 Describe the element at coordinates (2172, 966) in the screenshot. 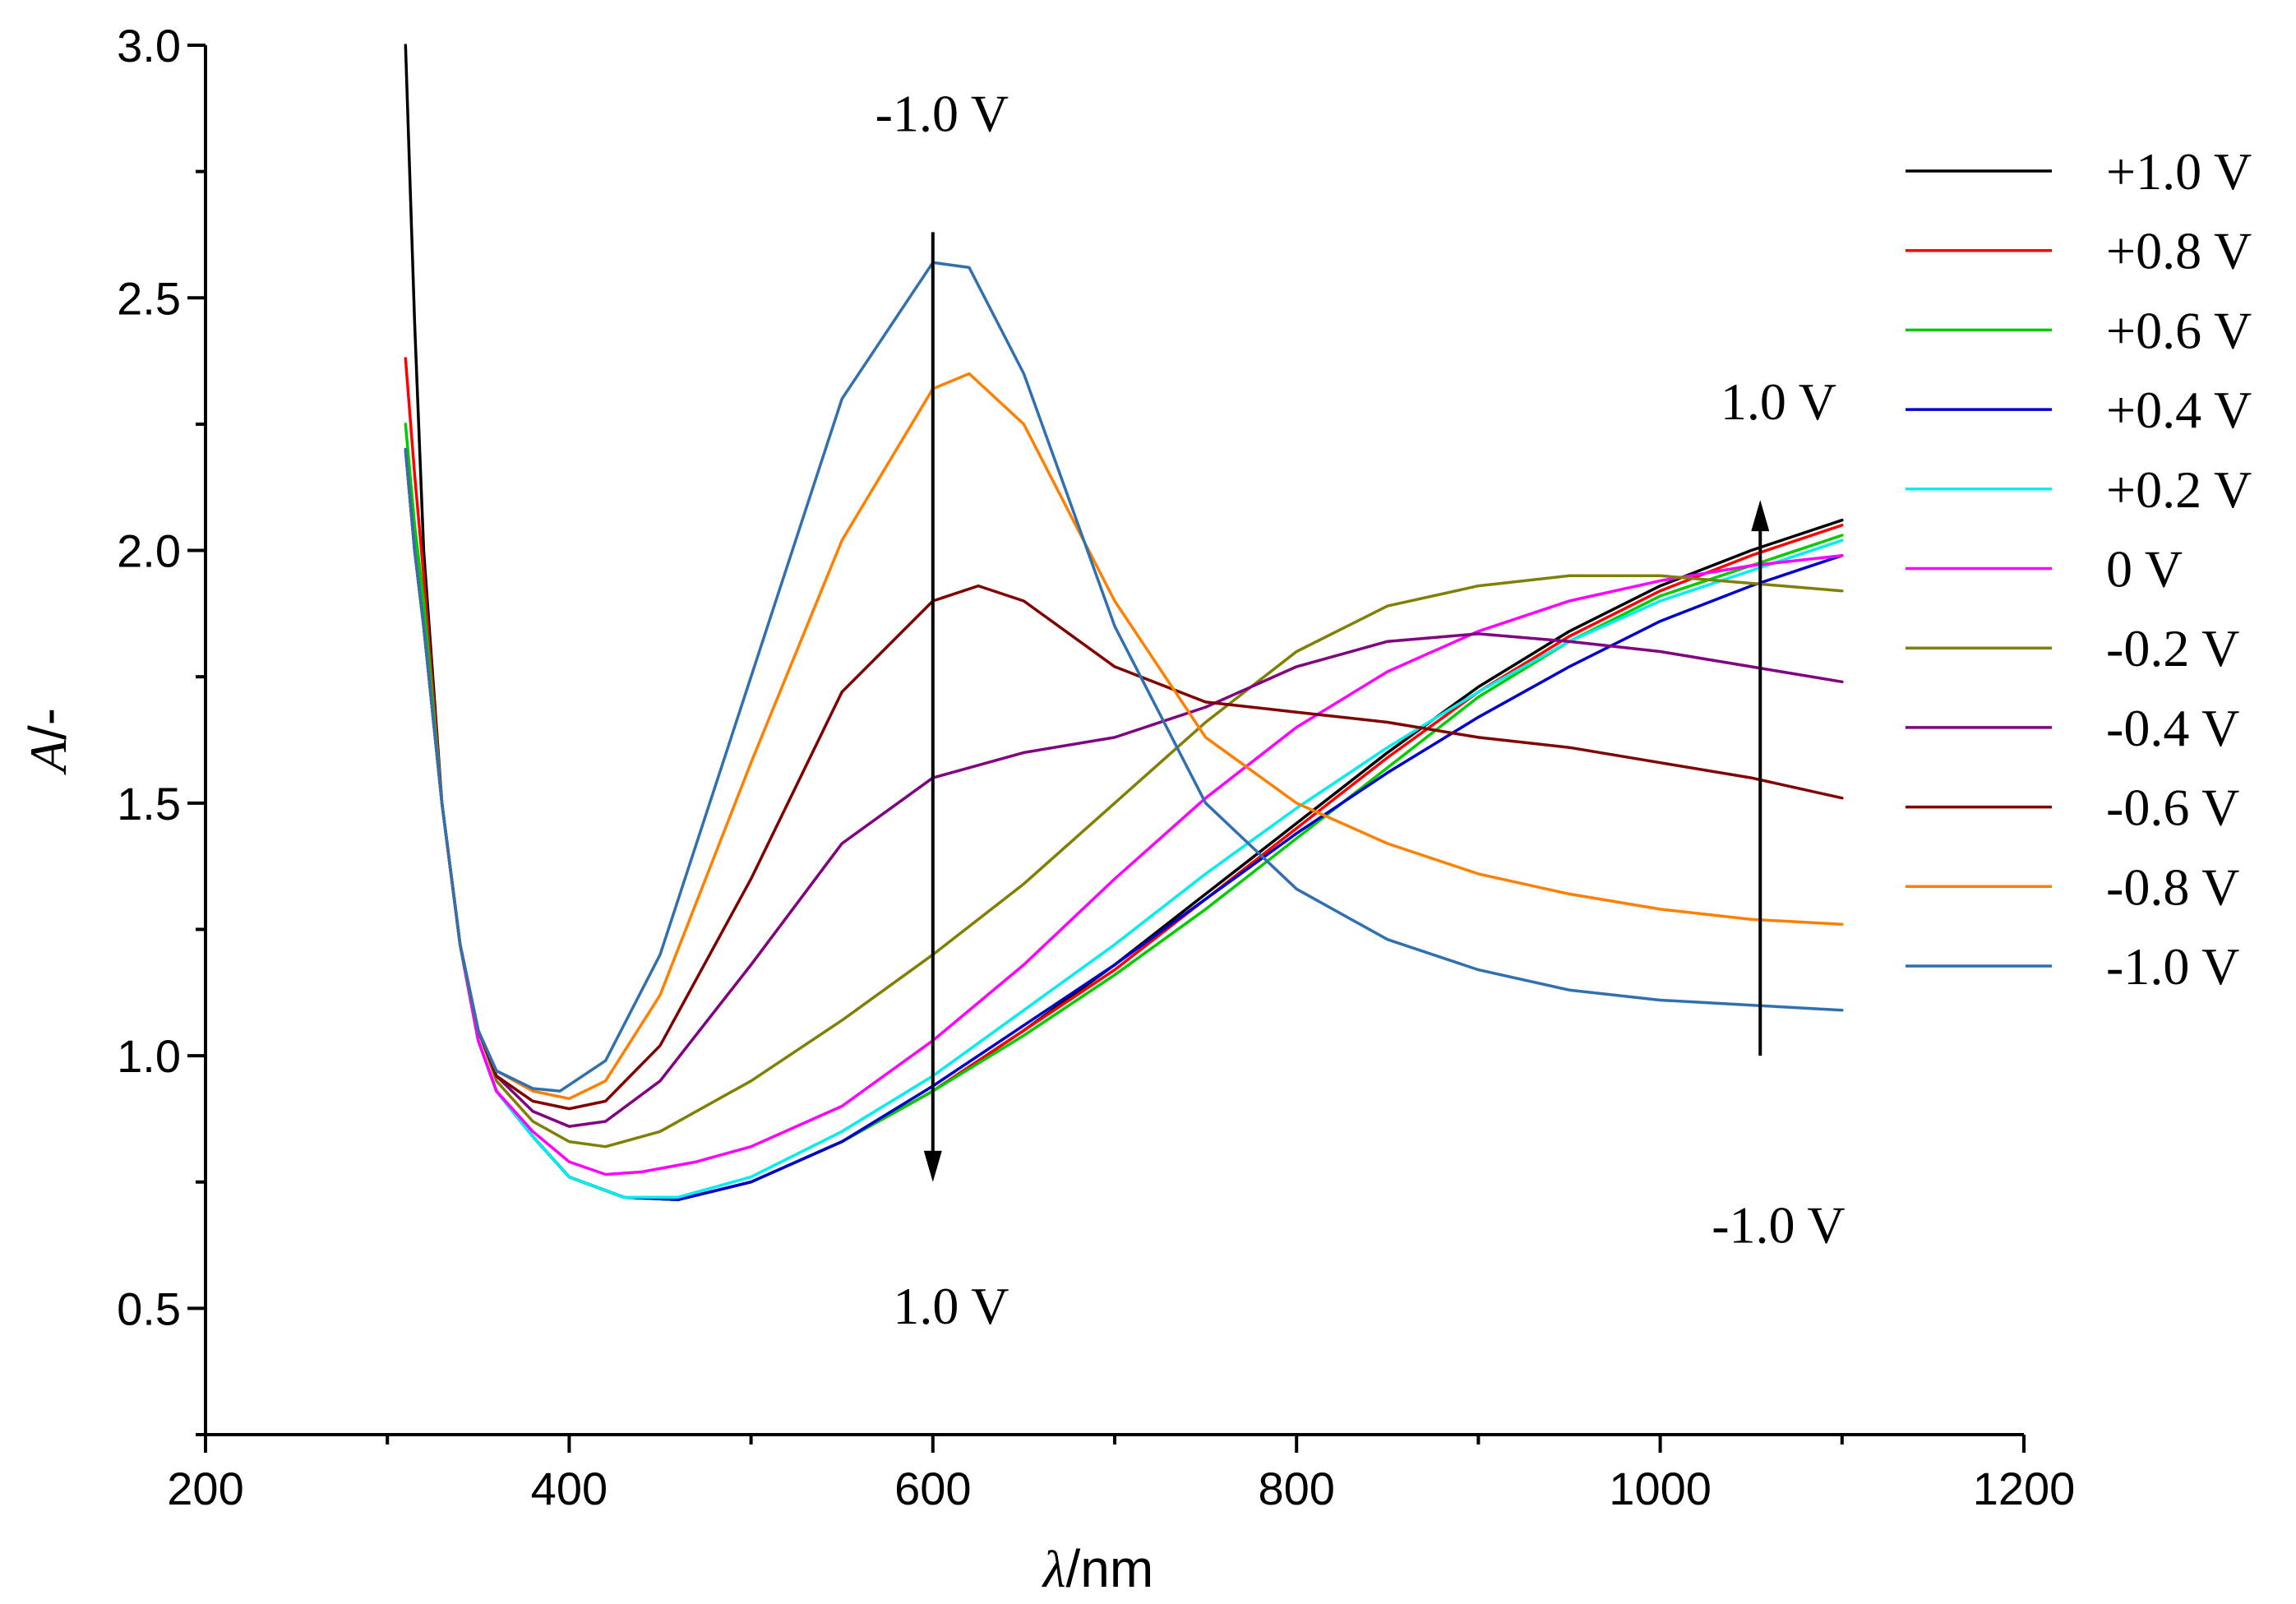

I see `legend-label: -1.0 V` at that location.